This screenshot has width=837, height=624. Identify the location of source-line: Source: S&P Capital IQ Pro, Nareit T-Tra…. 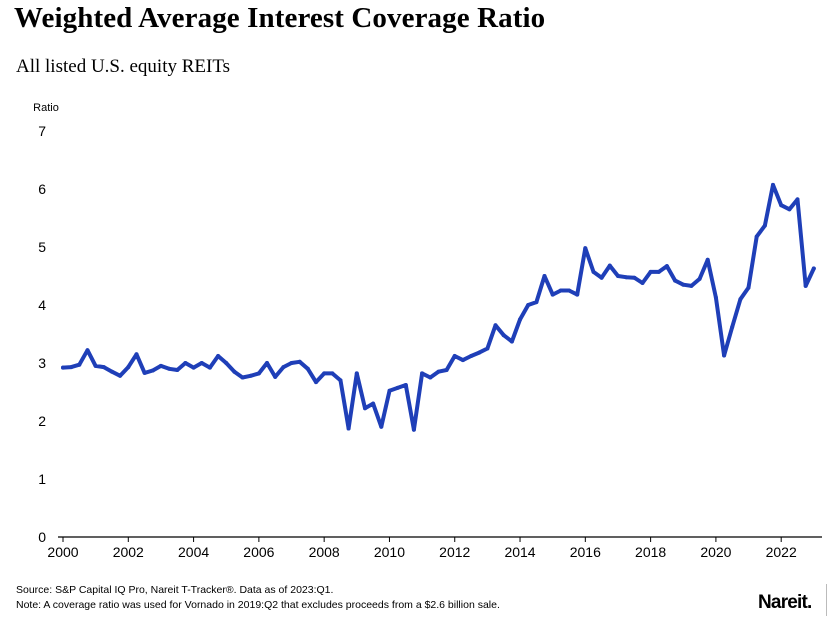
(175, 590).